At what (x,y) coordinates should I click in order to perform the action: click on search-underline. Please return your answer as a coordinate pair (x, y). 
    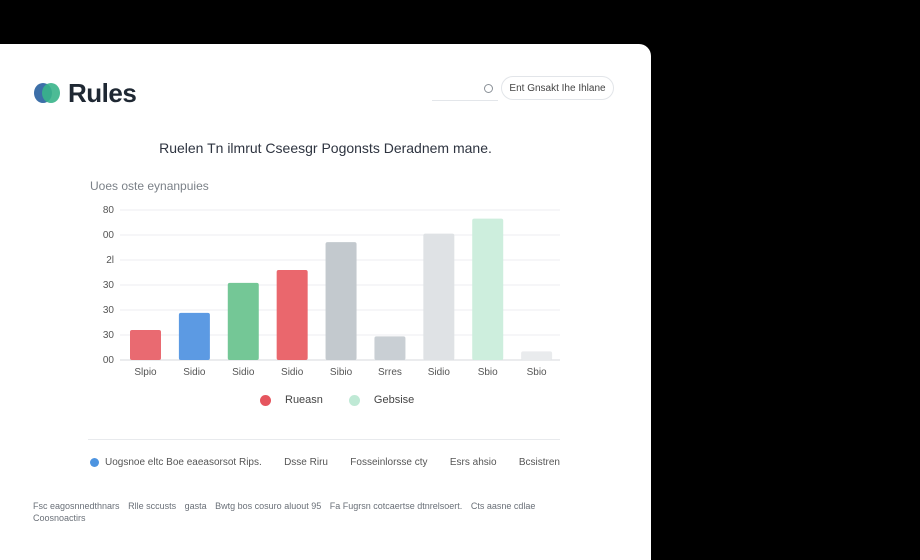
    Looking at the image, I should click on (465, 100).